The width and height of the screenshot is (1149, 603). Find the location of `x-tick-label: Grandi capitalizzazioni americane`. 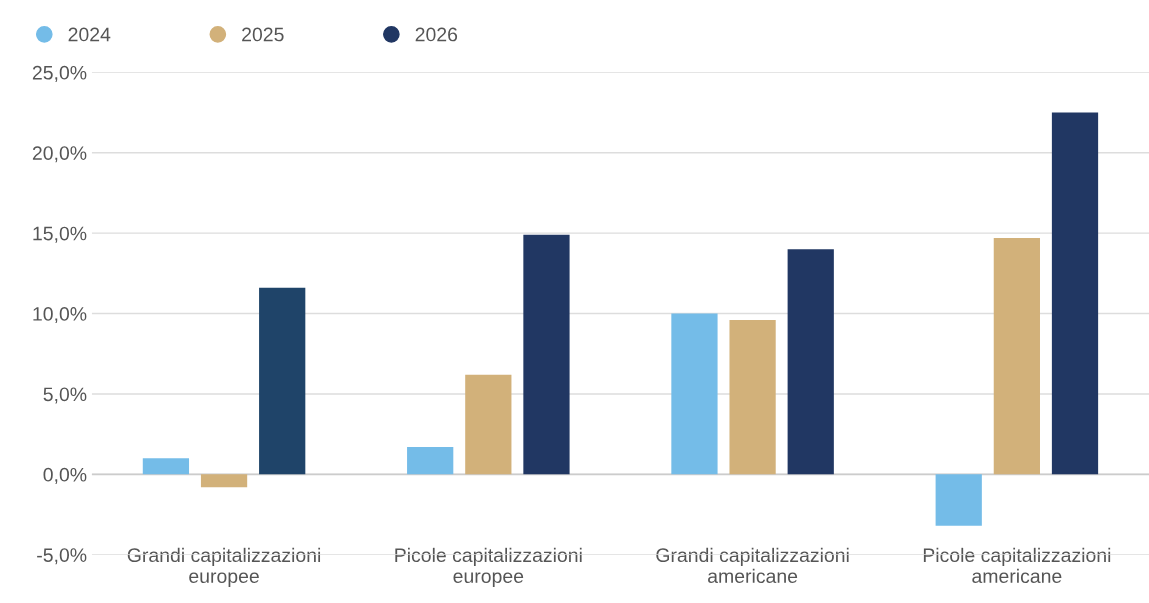

x-tick-label: Grandi capitalizzazioni americane is located at coordinates (752, 565).